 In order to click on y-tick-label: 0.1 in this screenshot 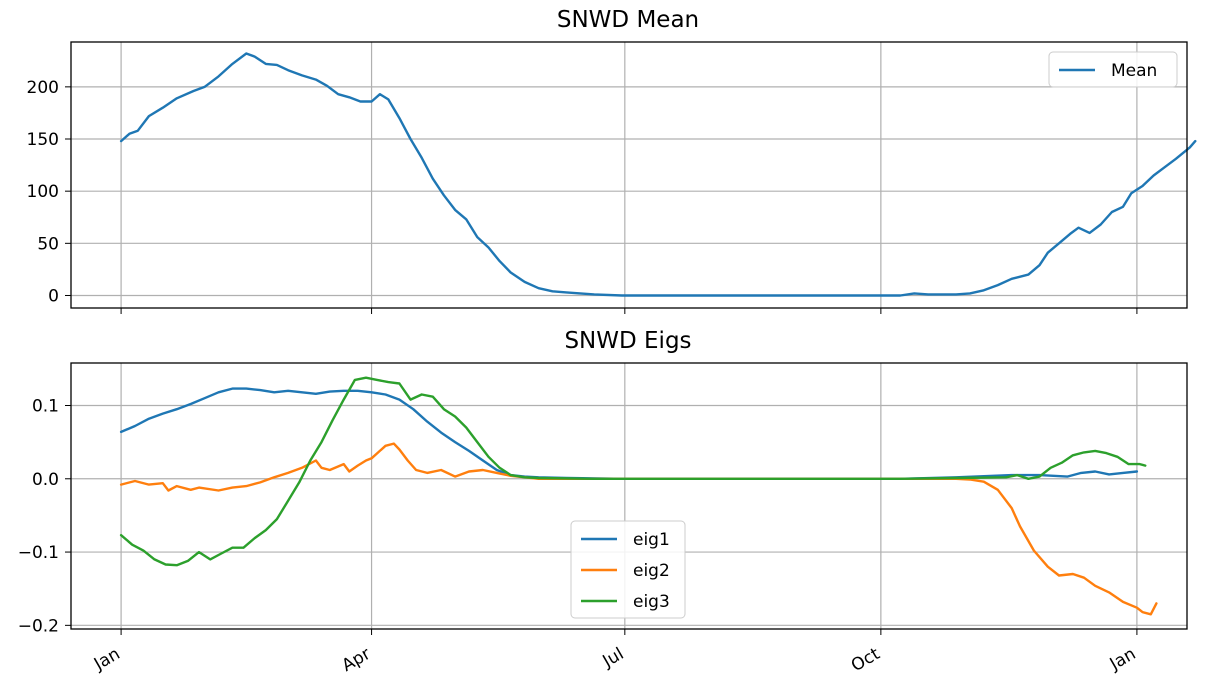, I will do `click(45, 407)`.